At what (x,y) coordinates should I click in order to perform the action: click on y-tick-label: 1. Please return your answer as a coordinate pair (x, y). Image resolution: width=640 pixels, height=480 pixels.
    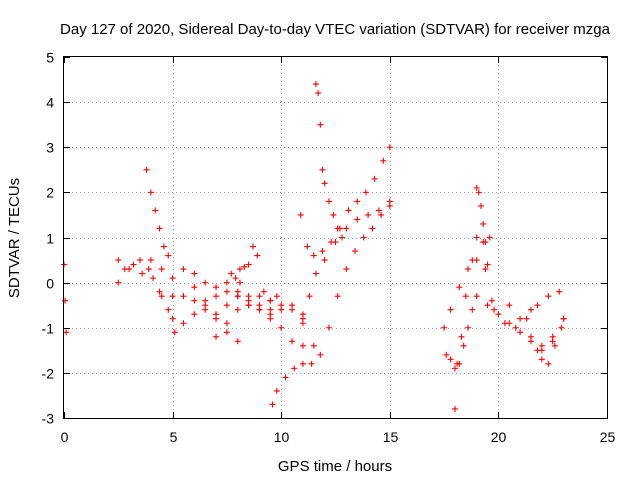
    Looking at the image, I should click on (50, 239).